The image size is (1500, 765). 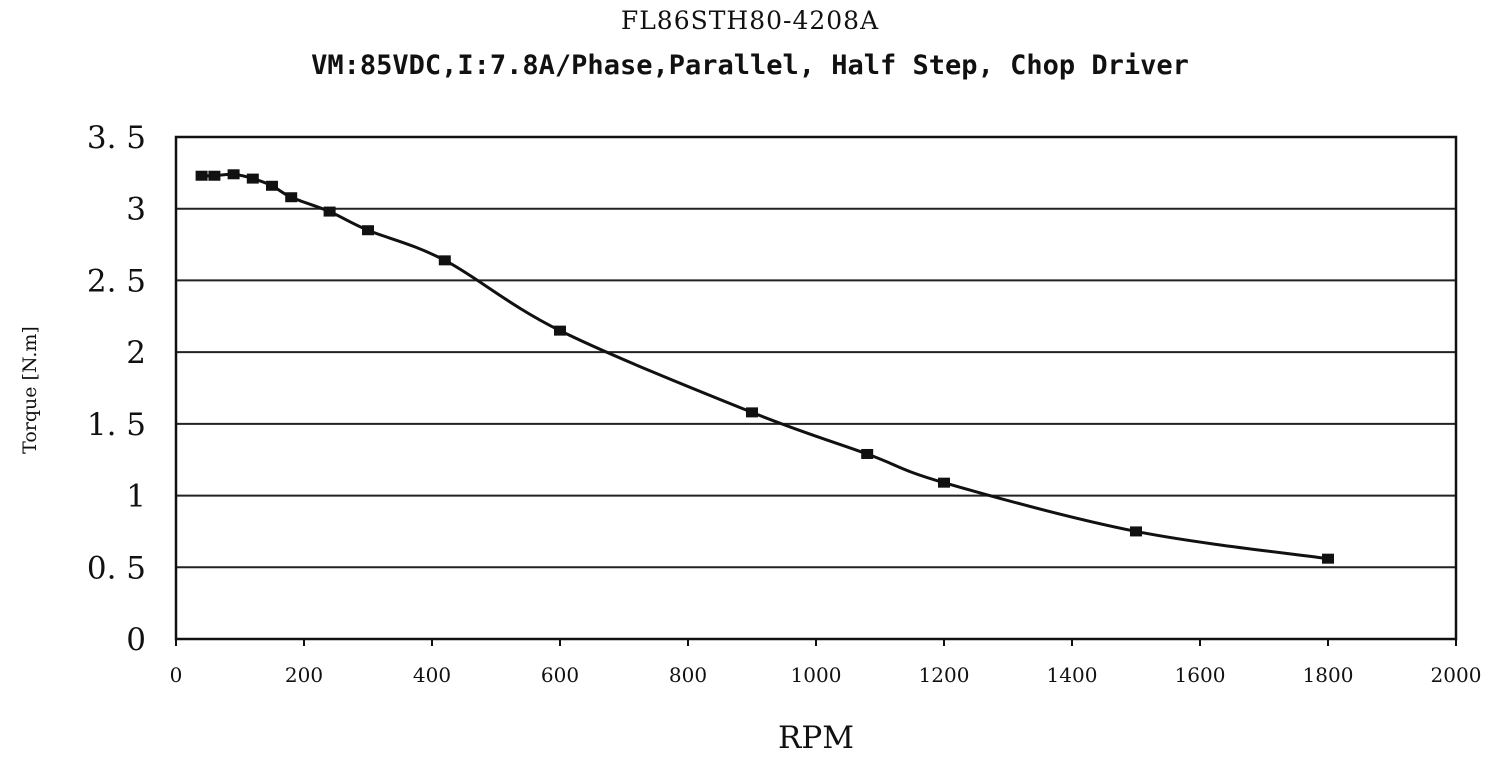 What do you see at coordinates (176, 675) in the screenshot?
I see `x-tick-label: 0` at bounding box center [176, 675].